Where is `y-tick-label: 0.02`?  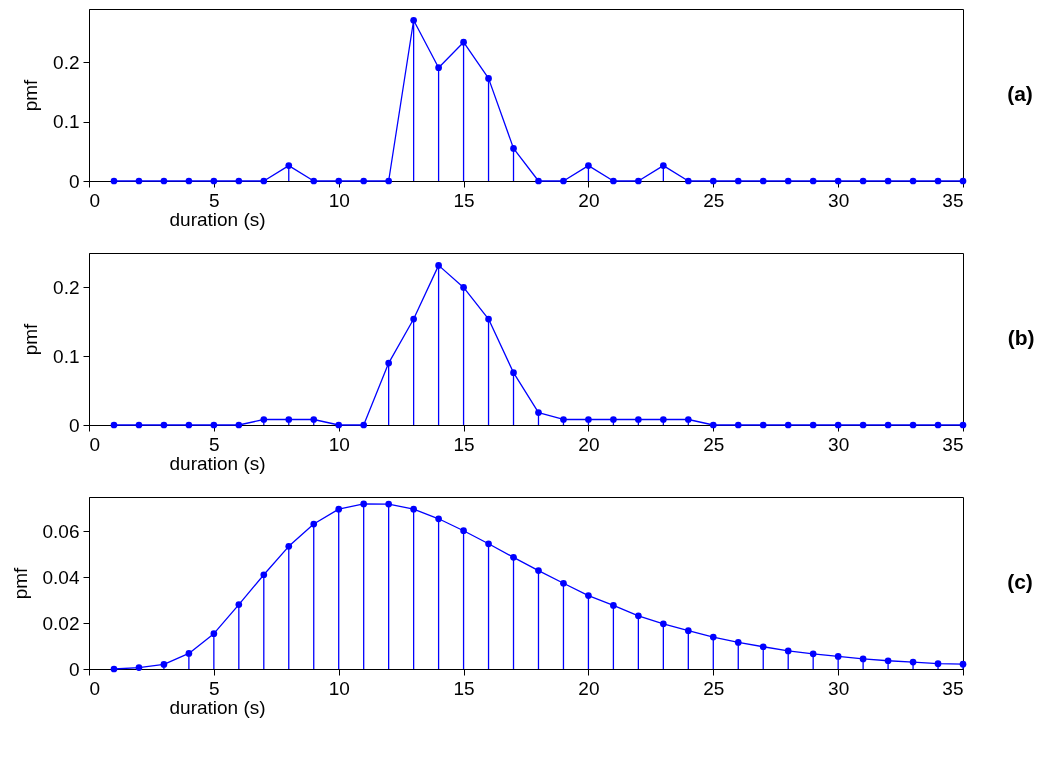 y-tick-label: 0.02 is located at coordinates (61, 623).